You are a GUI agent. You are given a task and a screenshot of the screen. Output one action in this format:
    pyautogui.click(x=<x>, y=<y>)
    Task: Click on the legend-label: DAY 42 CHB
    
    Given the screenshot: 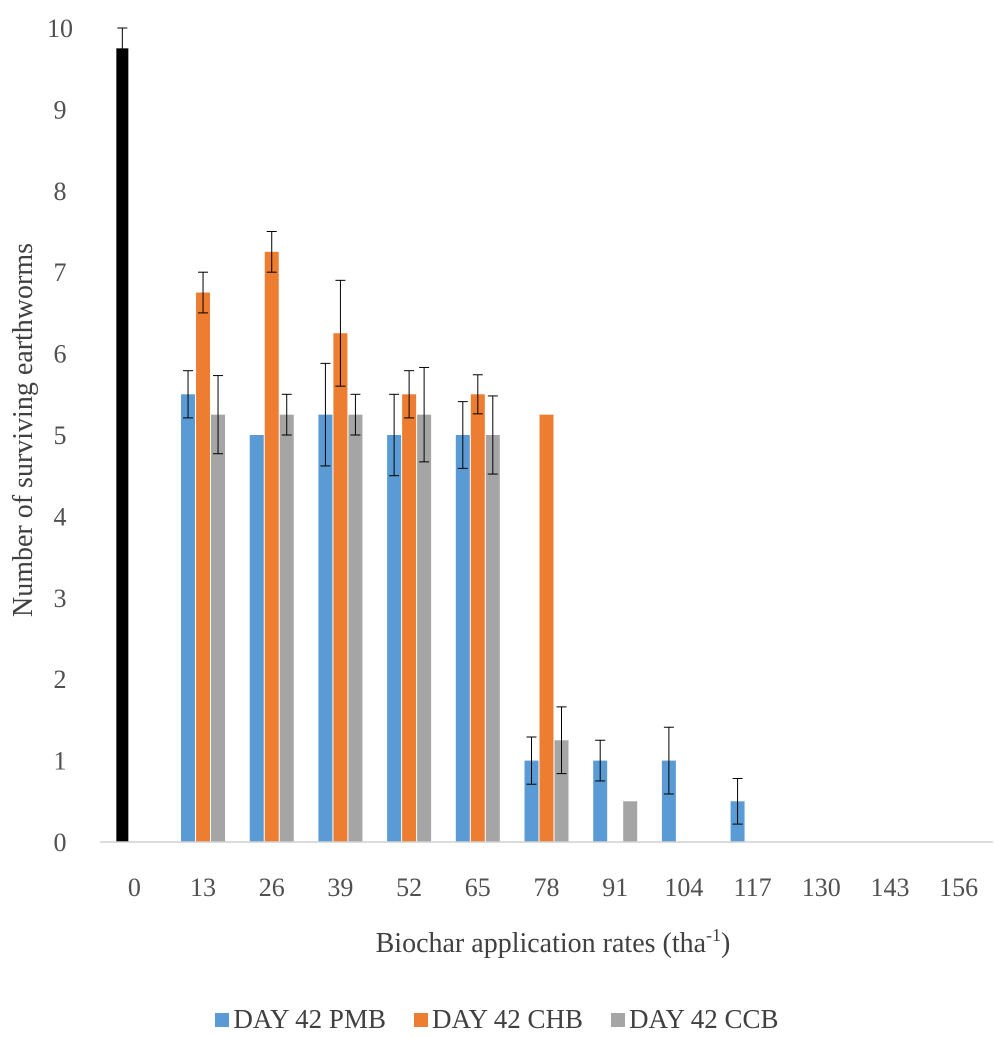 What is the action you would take?
    pyautogui.click(x=507, y=1019)
    